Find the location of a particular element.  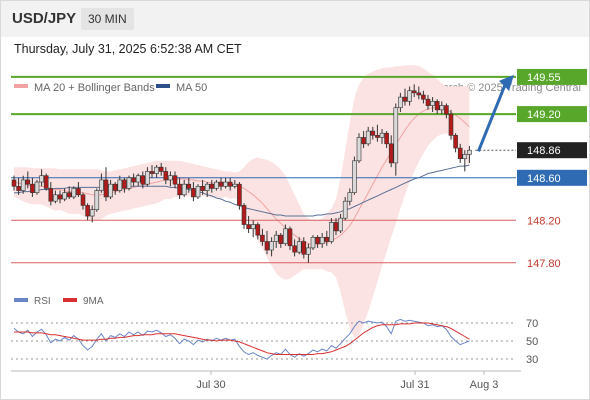

rsi-panel: 70 50 30 is located at coordinates (274, 342).